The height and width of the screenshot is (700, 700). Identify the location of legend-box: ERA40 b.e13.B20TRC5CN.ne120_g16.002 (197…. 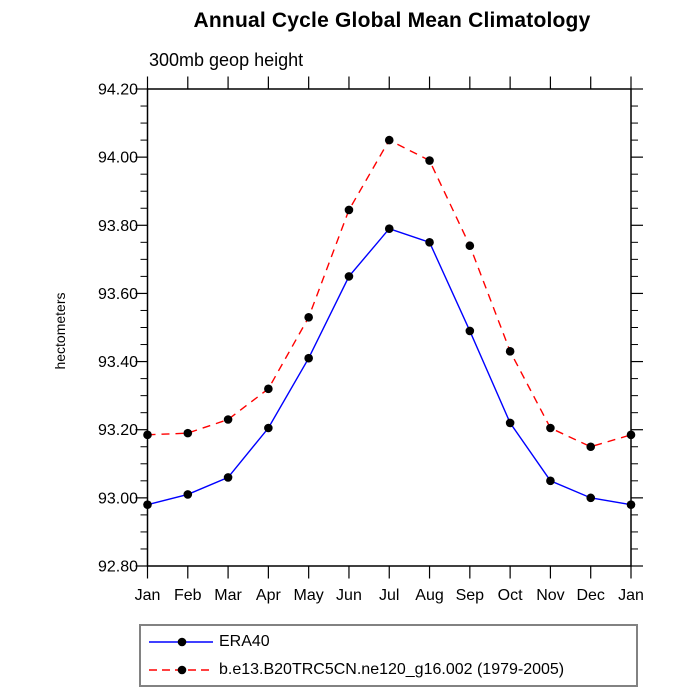
(388, 655).